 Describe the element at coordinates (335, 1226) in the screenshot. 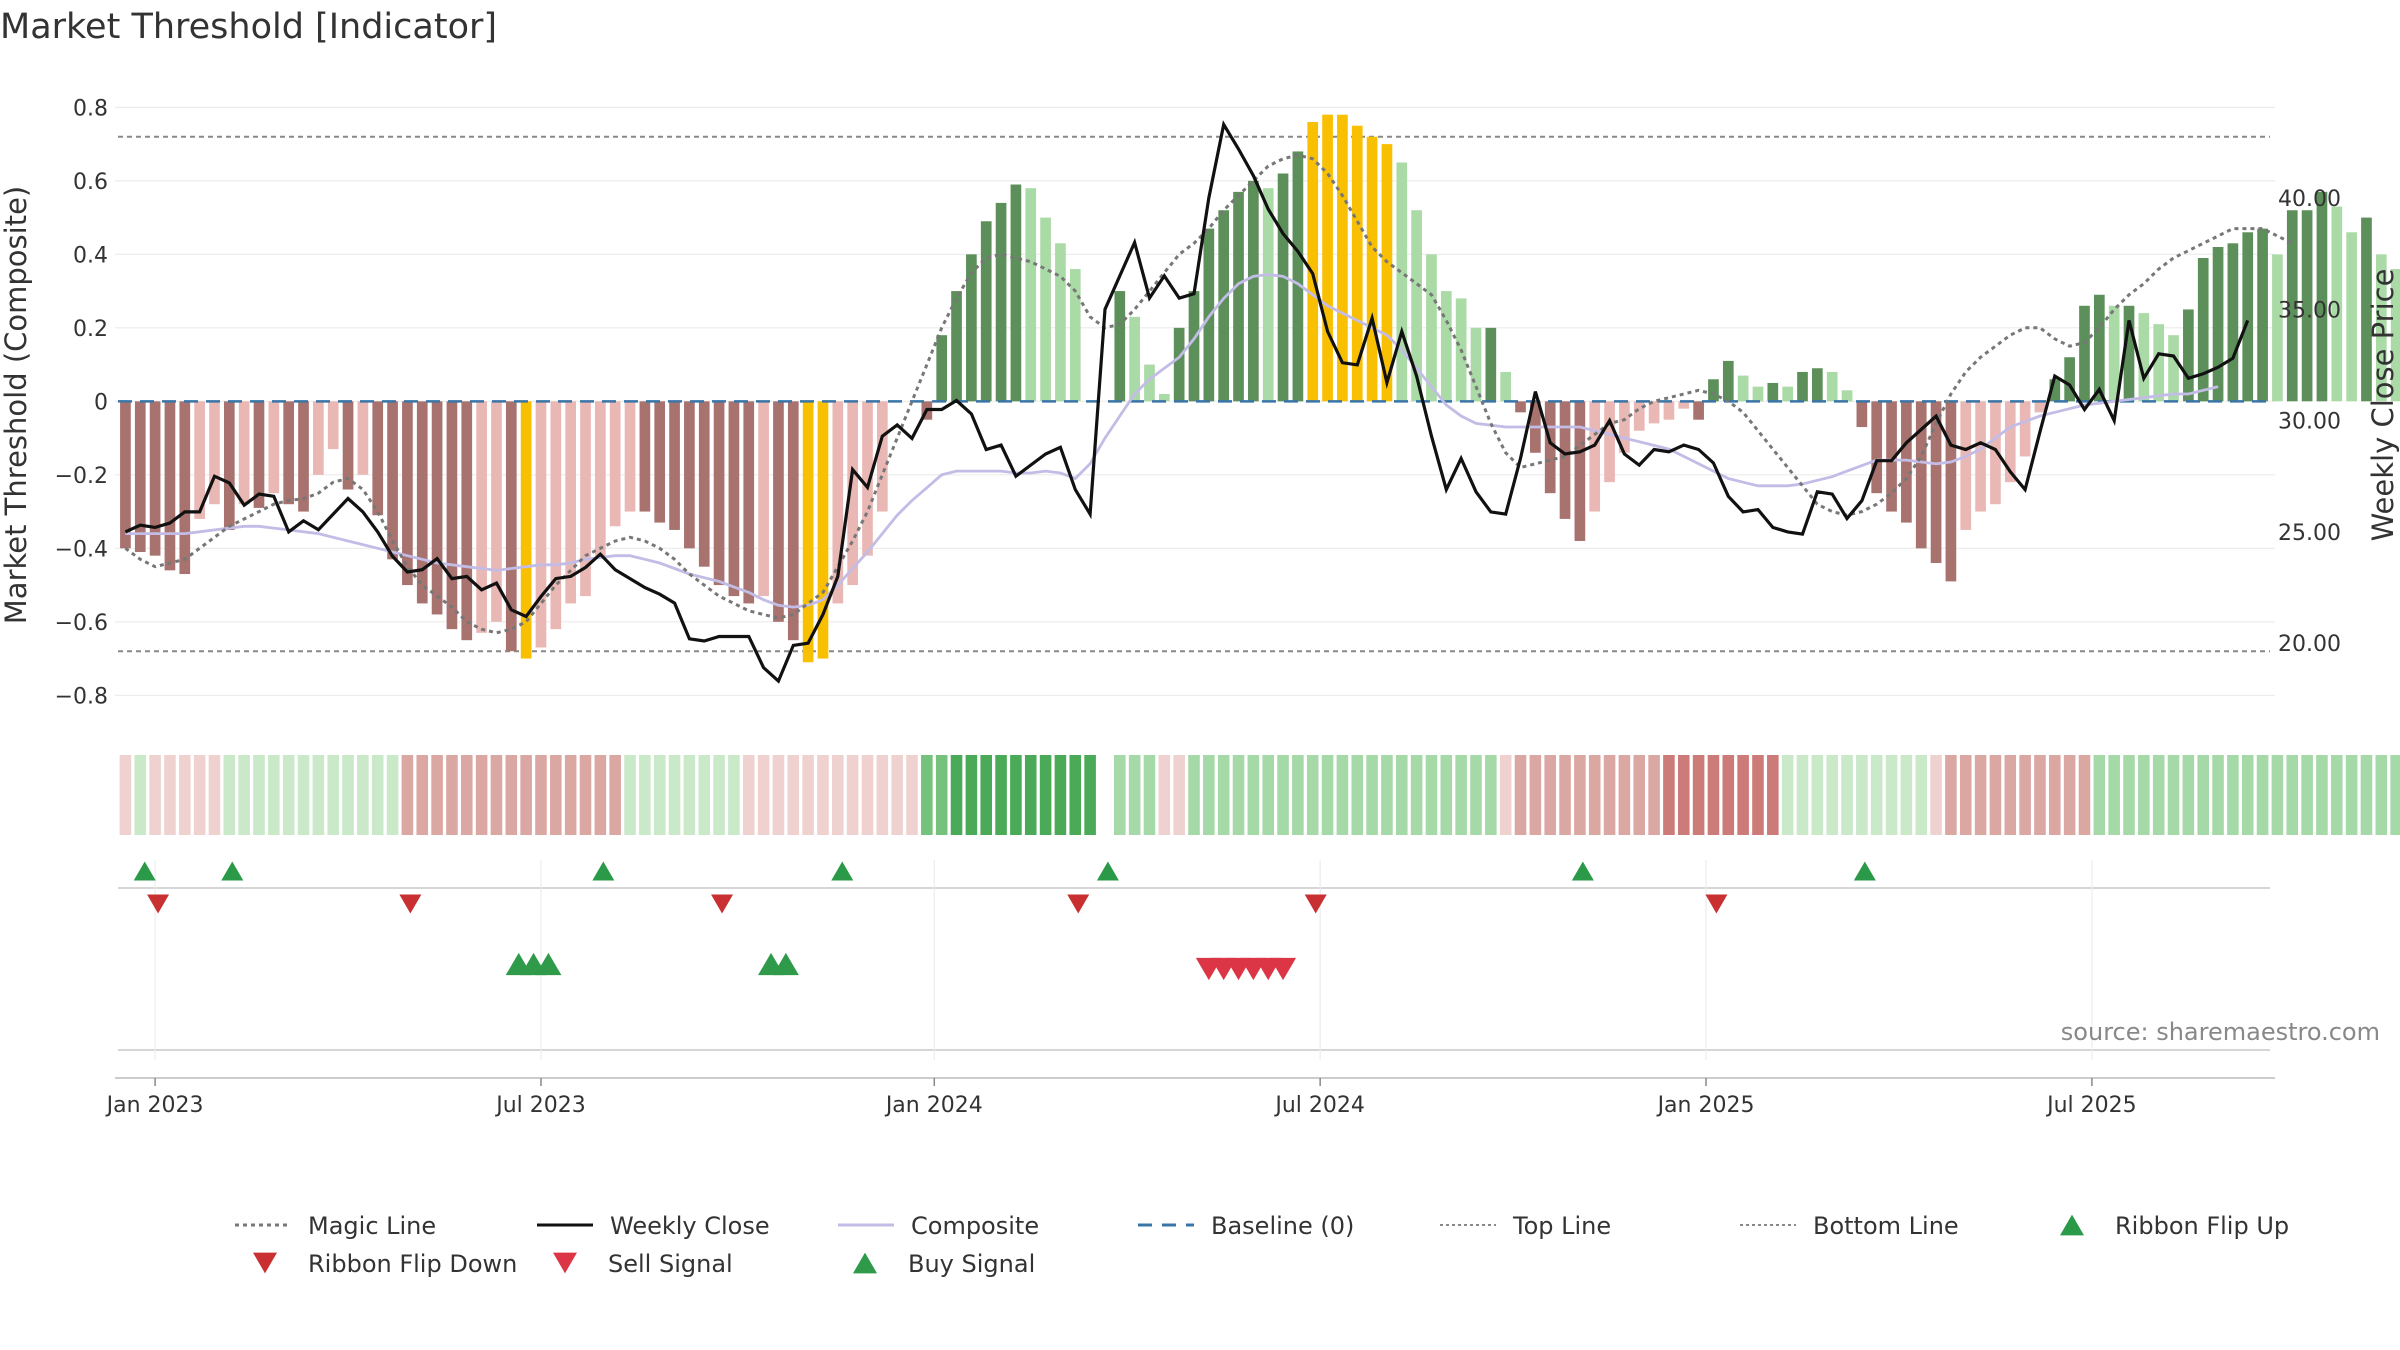

I see `legend-item-0: Magic Line` at that location.